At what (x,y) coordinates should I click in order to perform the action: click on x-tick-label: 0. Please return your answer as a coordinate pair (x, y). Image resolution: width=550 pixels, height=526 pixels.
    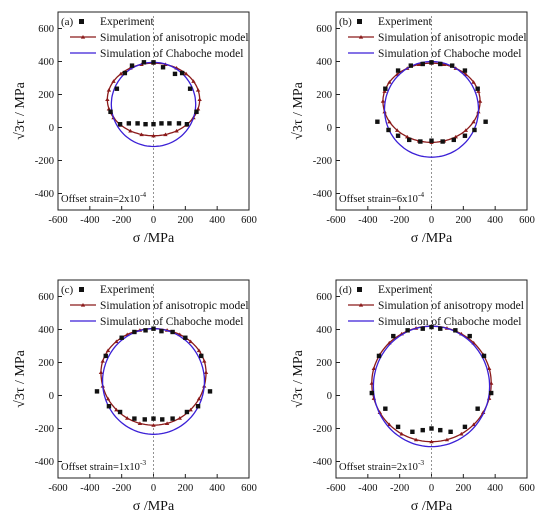
    Looking at the image, I should click on (153, 220).